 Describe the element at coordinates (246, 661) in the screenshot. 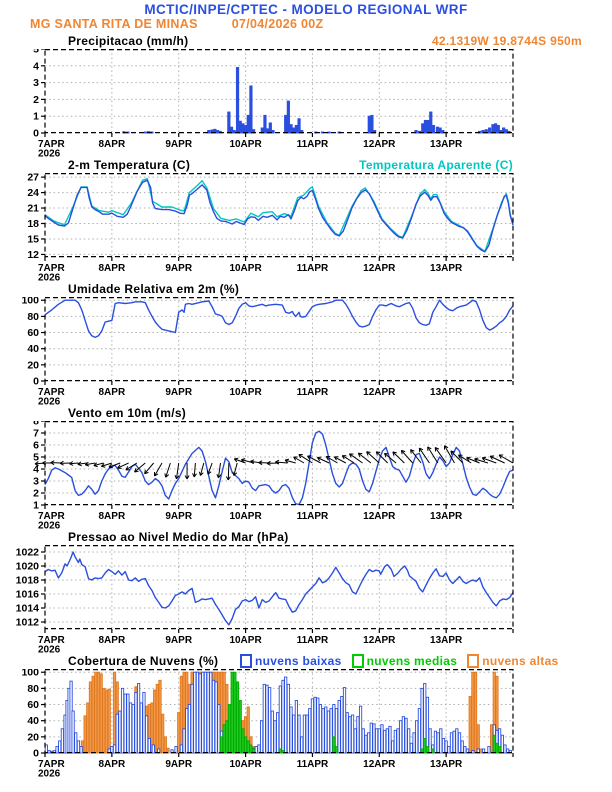

I see `legend-swatch-icon` at that location.